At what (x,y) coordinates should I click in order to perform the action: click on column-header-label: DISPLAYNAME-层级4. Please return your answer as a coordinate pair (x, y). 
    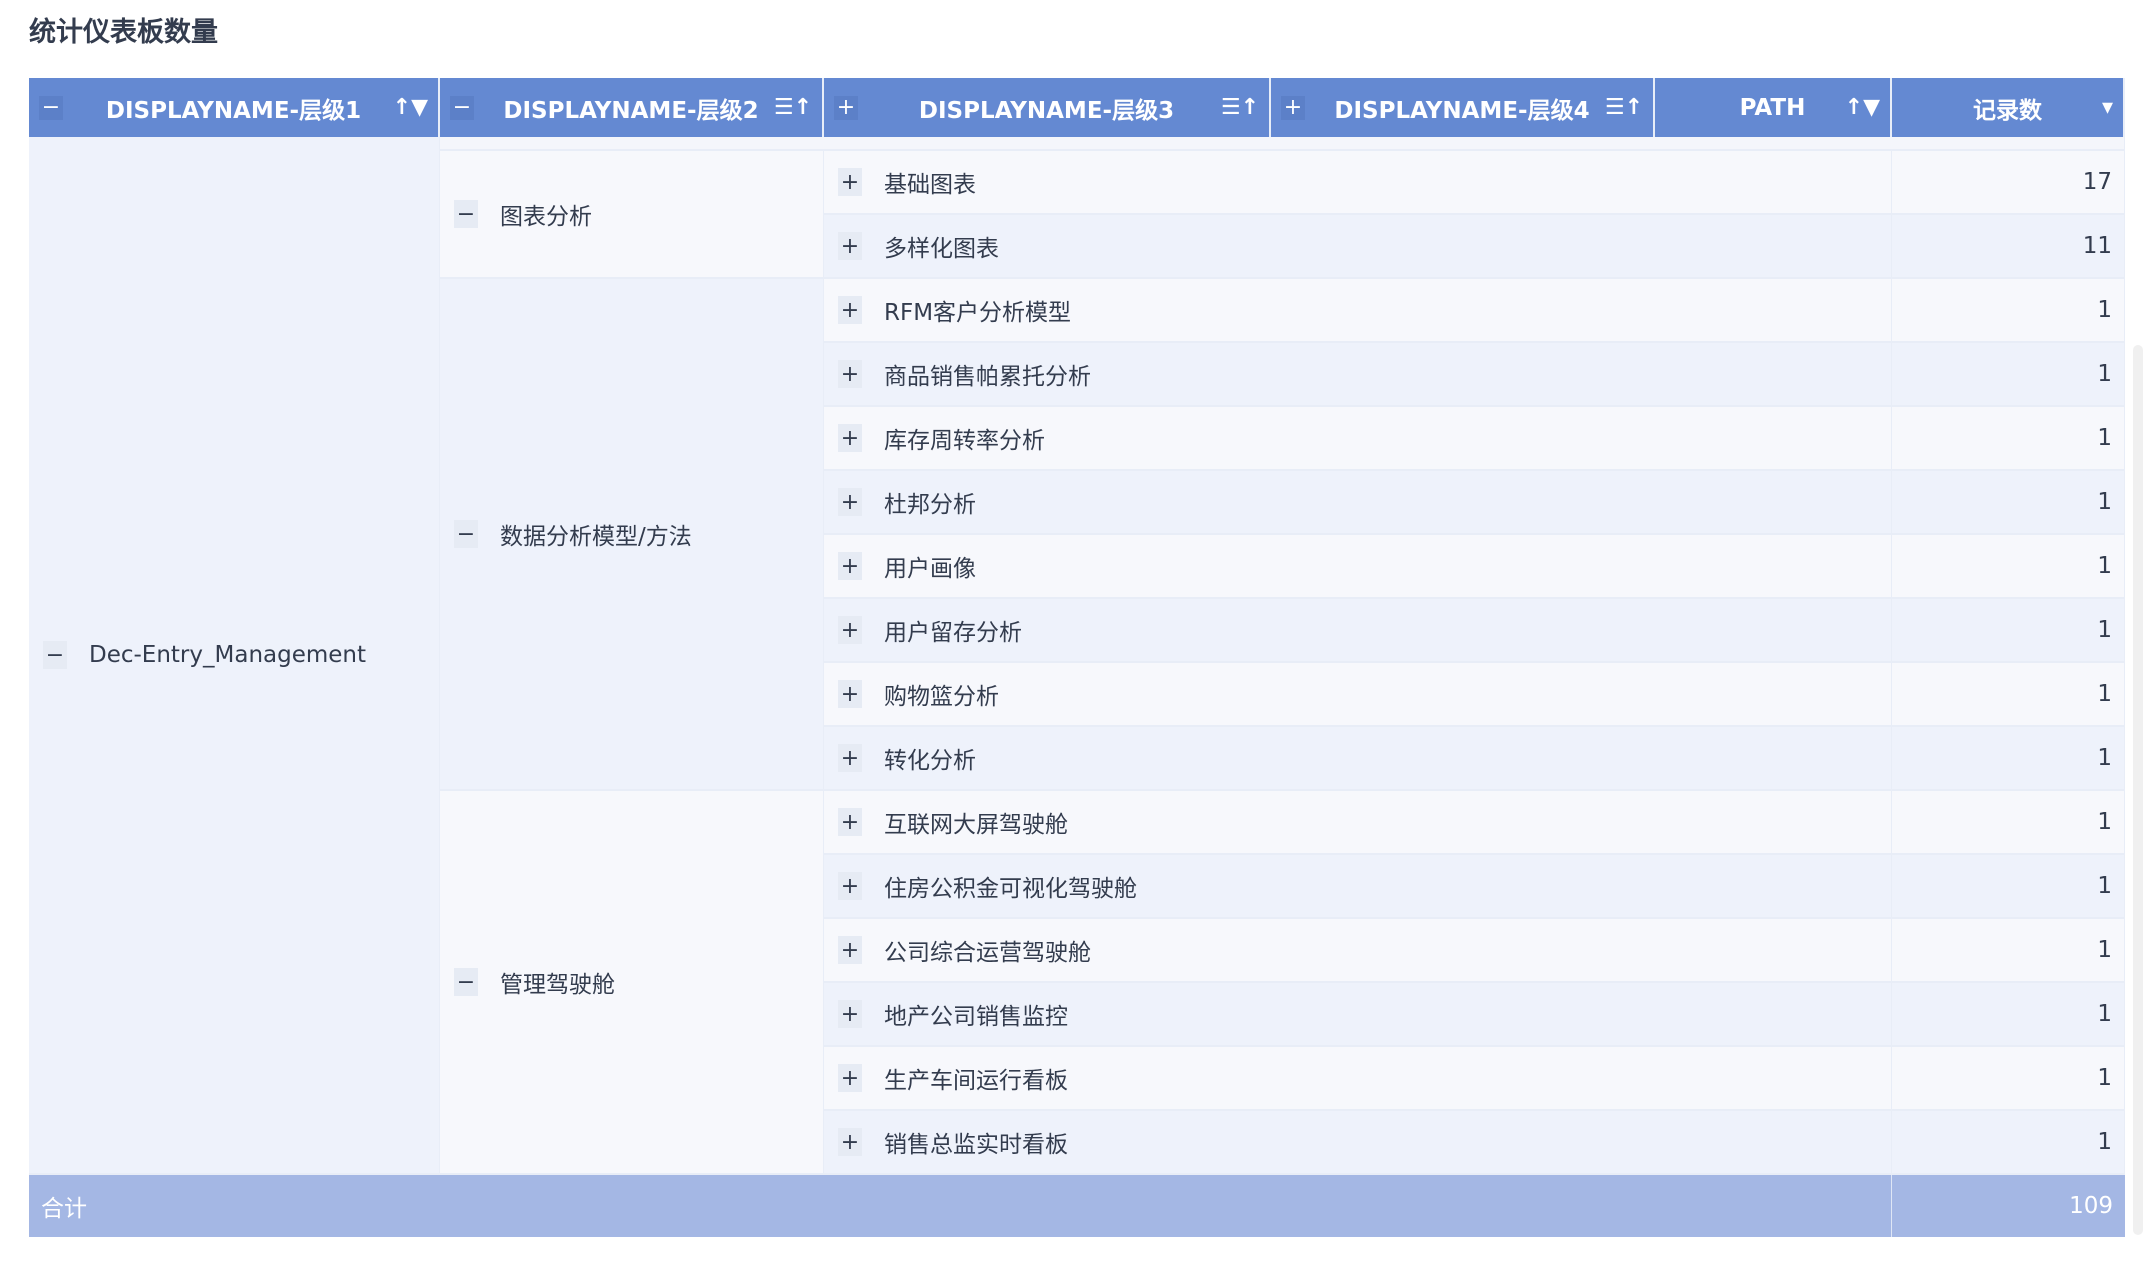
    Looking at the image, I should click on (1462, 110).